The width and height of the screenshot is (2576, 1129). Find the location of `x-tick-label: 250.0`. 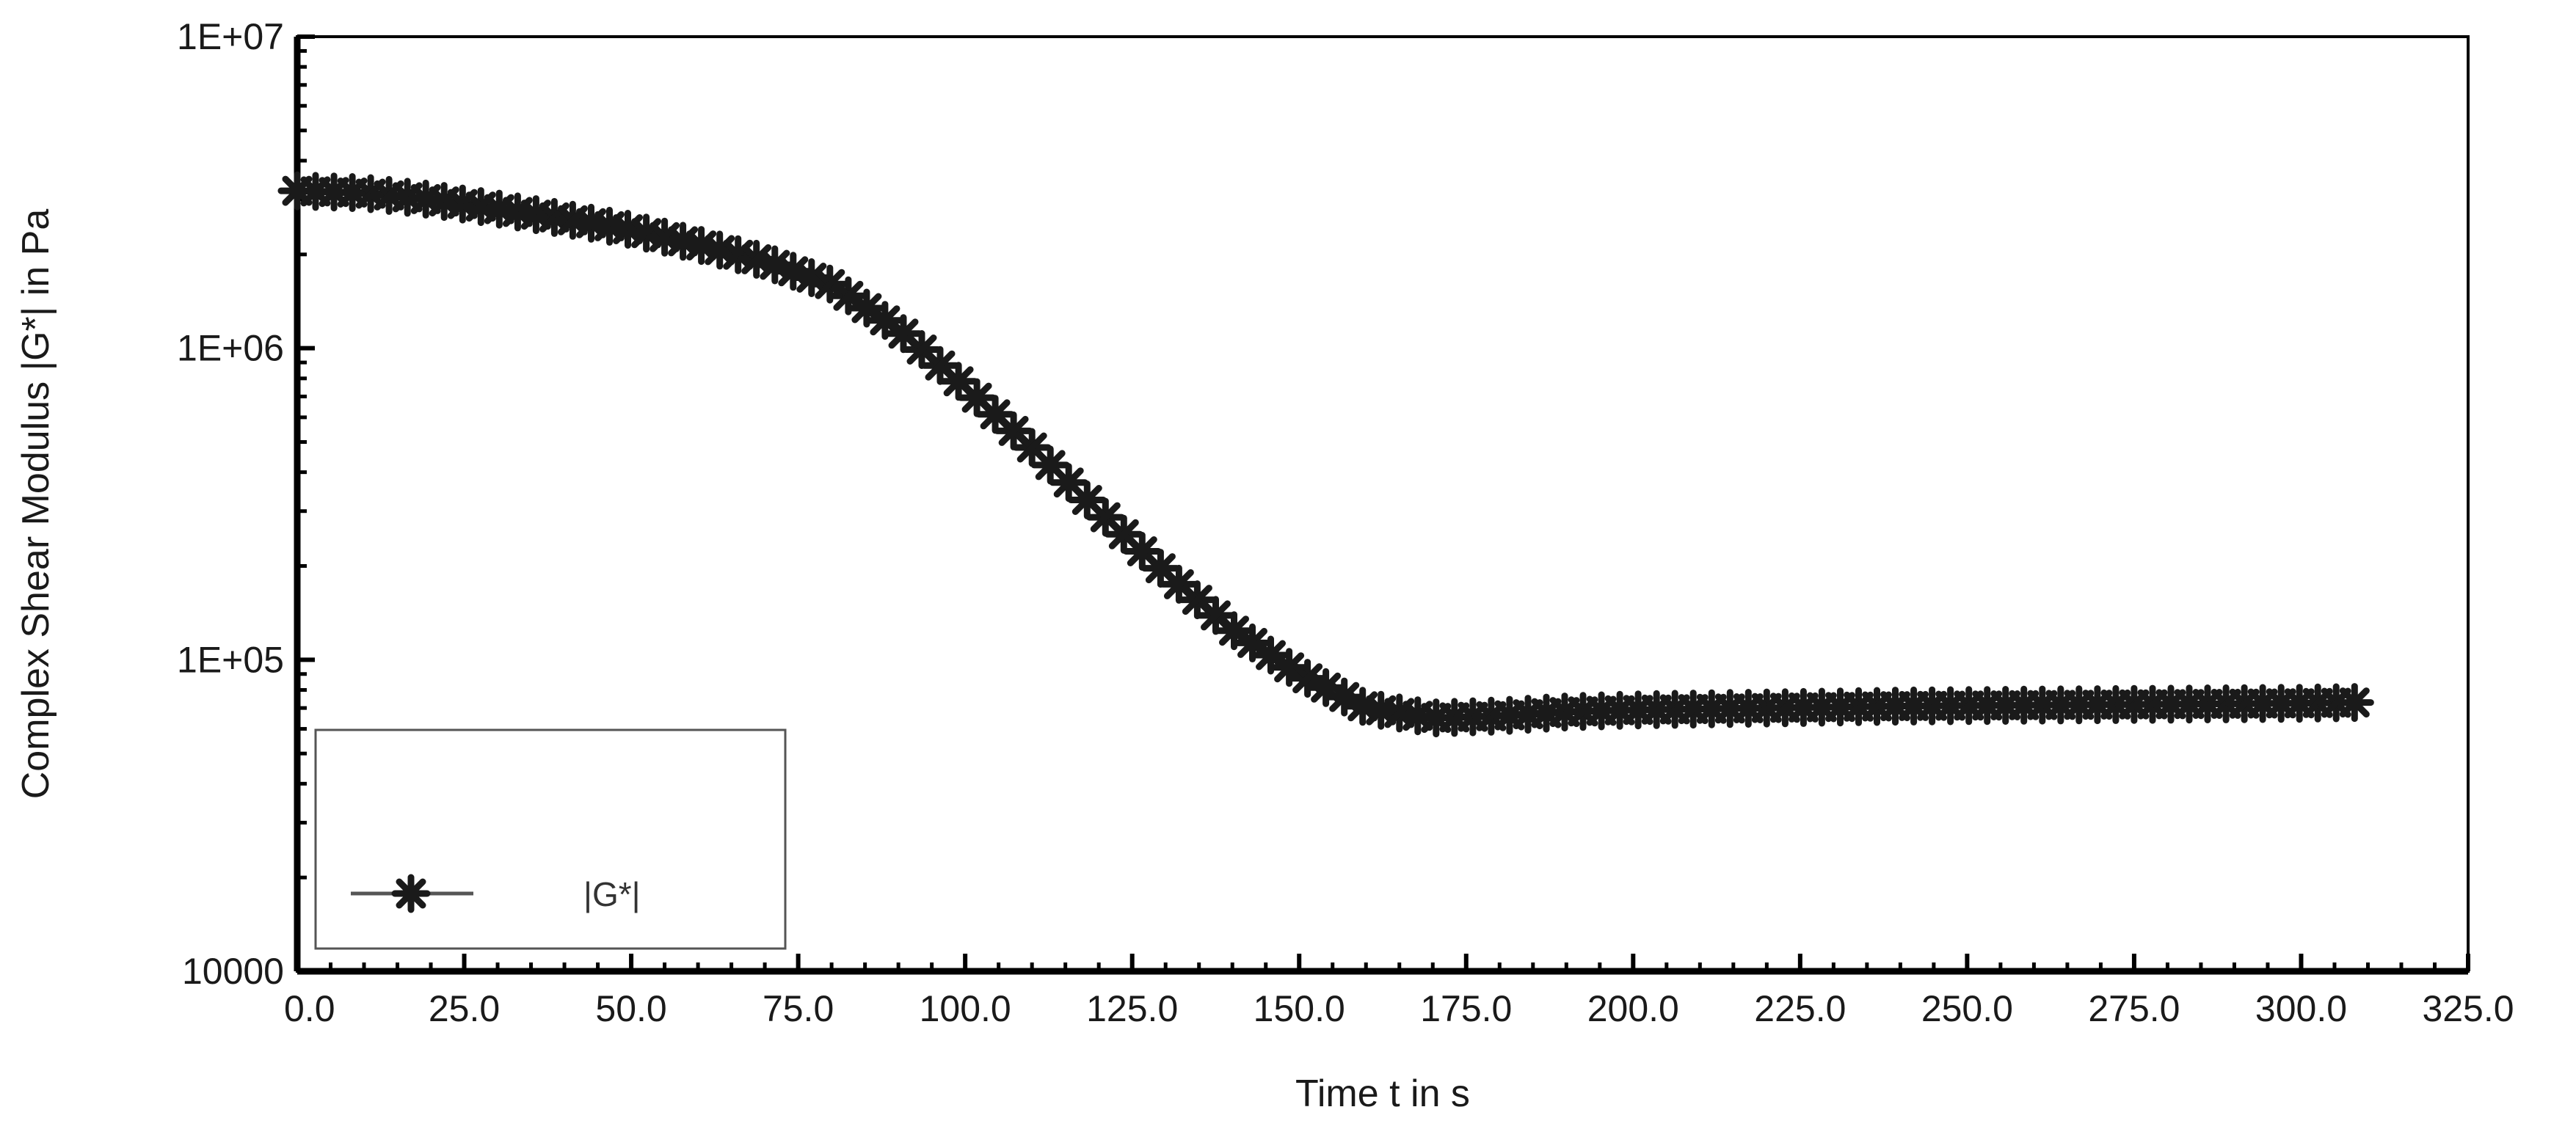

x-tick-label: 250.0 is located at coordinates (1967, 1008).